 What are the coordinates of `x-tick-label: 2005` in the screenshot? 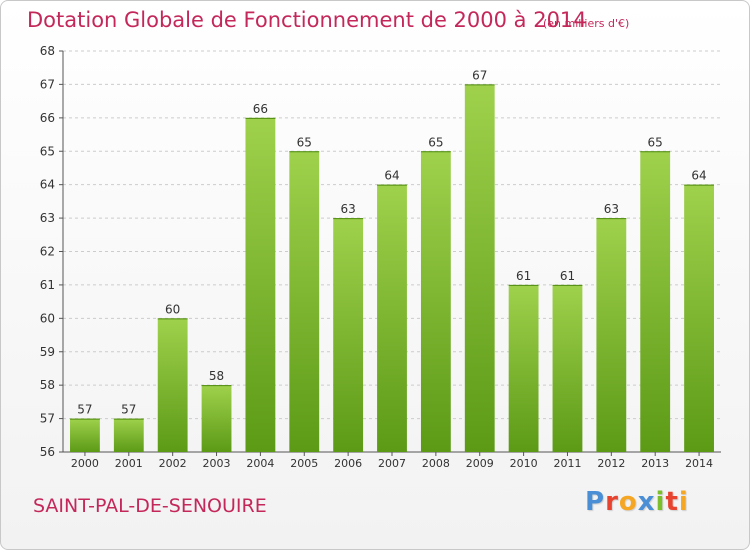 It's located at (304, 463).